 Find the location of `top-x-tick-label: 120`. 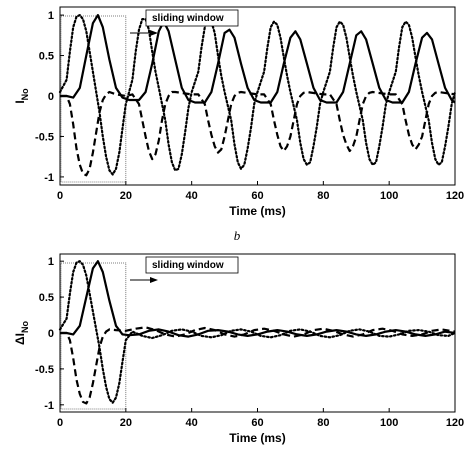

top-x-tick-label: 120 is located at coordinates (455, 196).